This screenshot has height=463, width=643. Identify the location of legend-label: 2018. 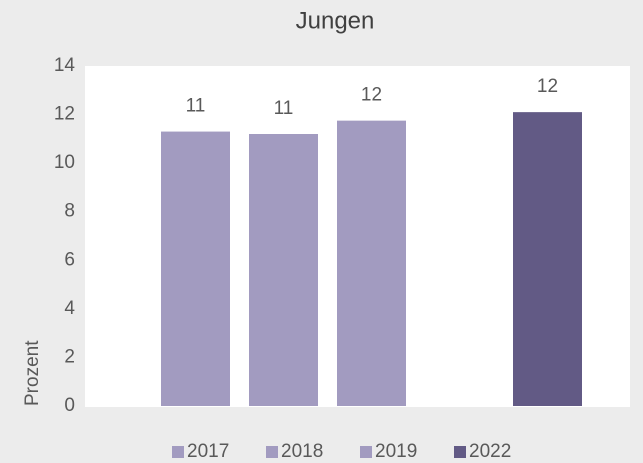
(302, 451).